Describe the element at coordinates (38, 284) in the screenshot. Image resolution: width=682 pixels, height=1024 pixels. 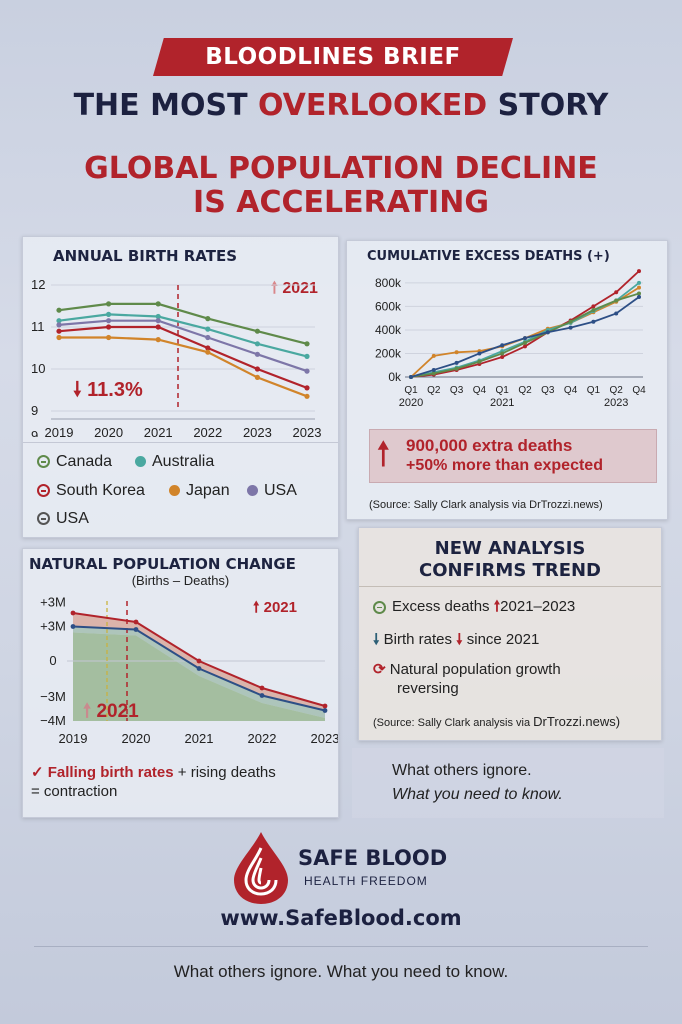
I see `y-tick-label: 12` at that location.